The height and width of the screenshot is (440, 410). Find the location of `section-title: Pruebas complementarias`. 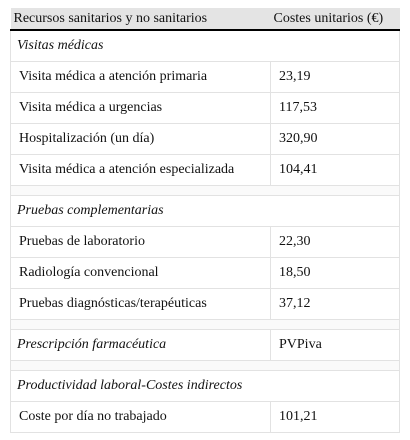

section-title: Pruebas complementarias is located at coordinates (205, 211).